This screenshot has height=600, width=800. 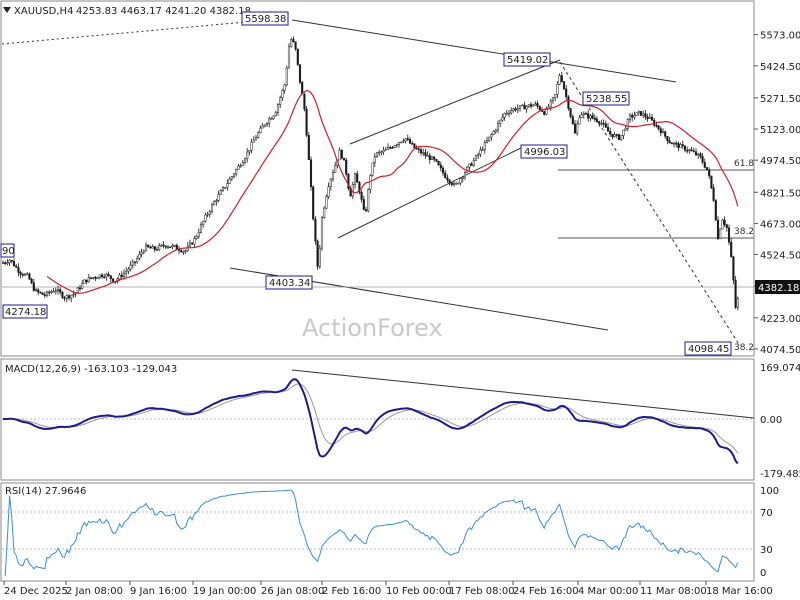 What do you see at coordinates (739, 591) in the screenshot?
I see `time-tick-label: 18 Mar 16:00` at bounding box center [739, 591].